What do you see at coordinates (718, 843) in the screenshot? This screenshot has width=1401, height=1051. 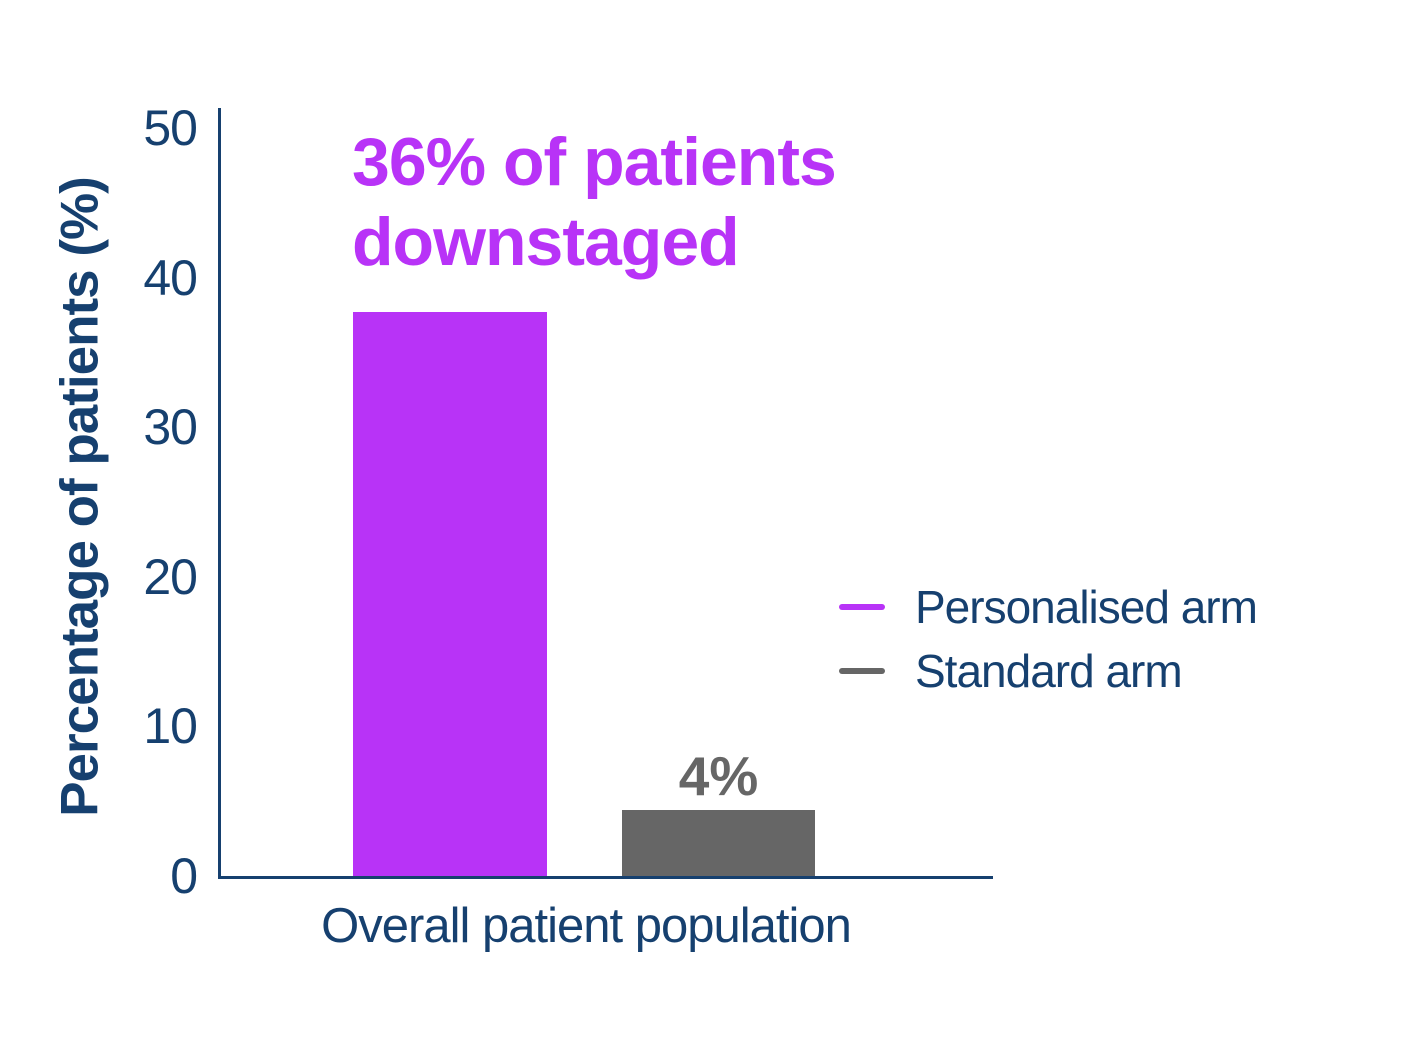 I see `bar-standard-arm` at bounding box center [718, 843].